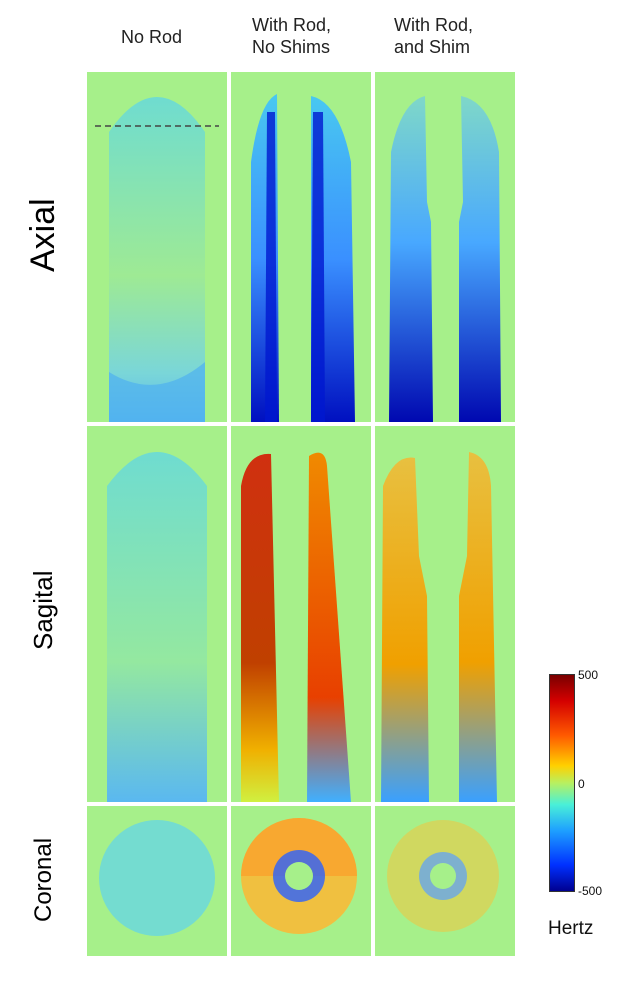 The image size is (626, 982). I want to click on sagital-no-rod-map, so click(157, 614).